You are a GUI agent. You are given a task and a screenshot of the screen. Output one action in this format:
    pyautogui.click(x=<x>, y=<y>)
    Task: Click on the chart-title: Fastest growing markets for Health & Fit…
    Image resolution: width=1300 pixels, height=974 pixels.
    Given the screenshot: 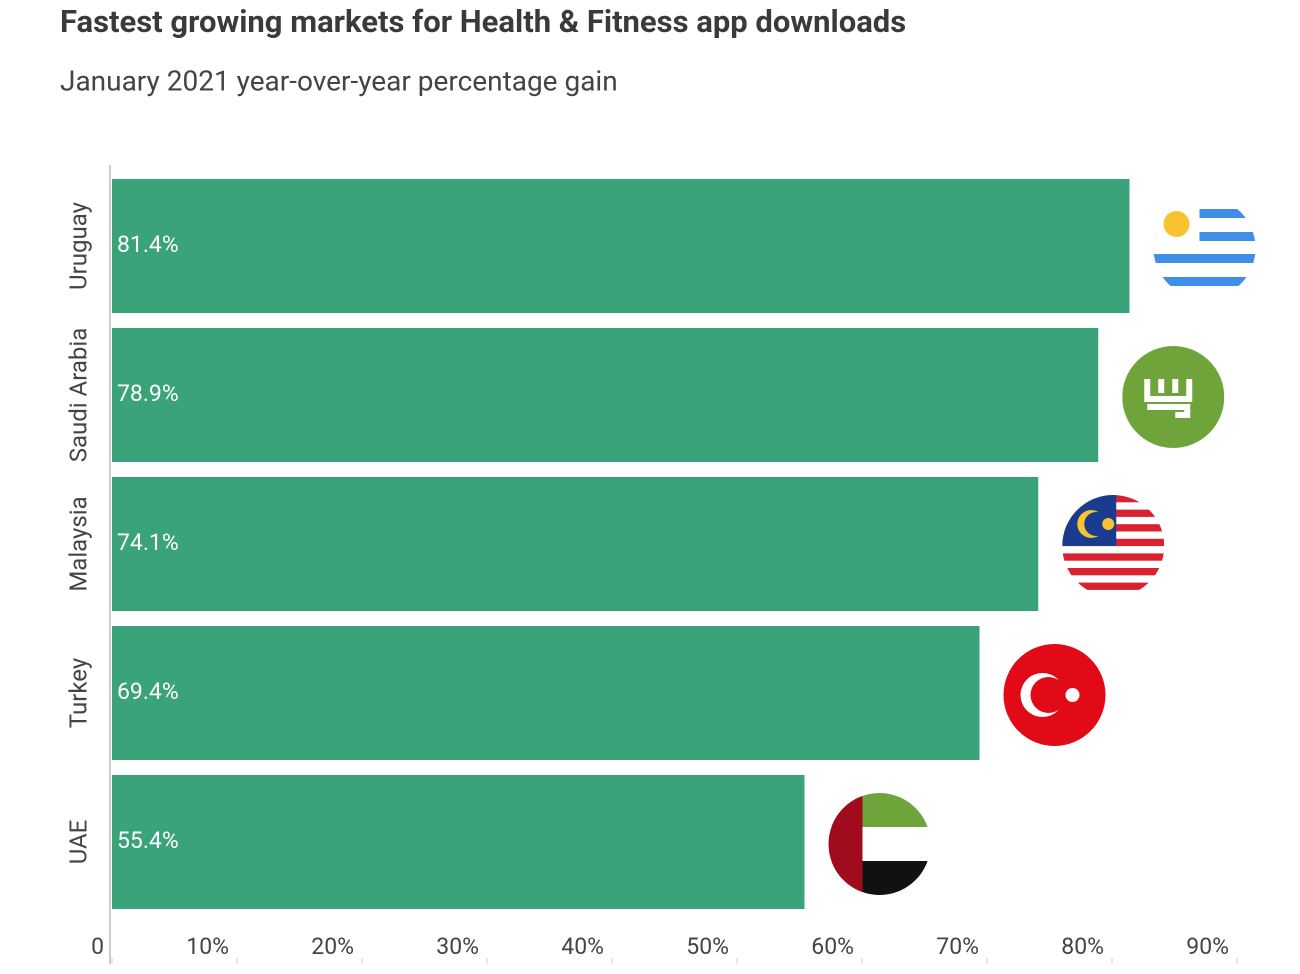 What is the action you would take?
    pyautogui.click(x=483, y=21)
    